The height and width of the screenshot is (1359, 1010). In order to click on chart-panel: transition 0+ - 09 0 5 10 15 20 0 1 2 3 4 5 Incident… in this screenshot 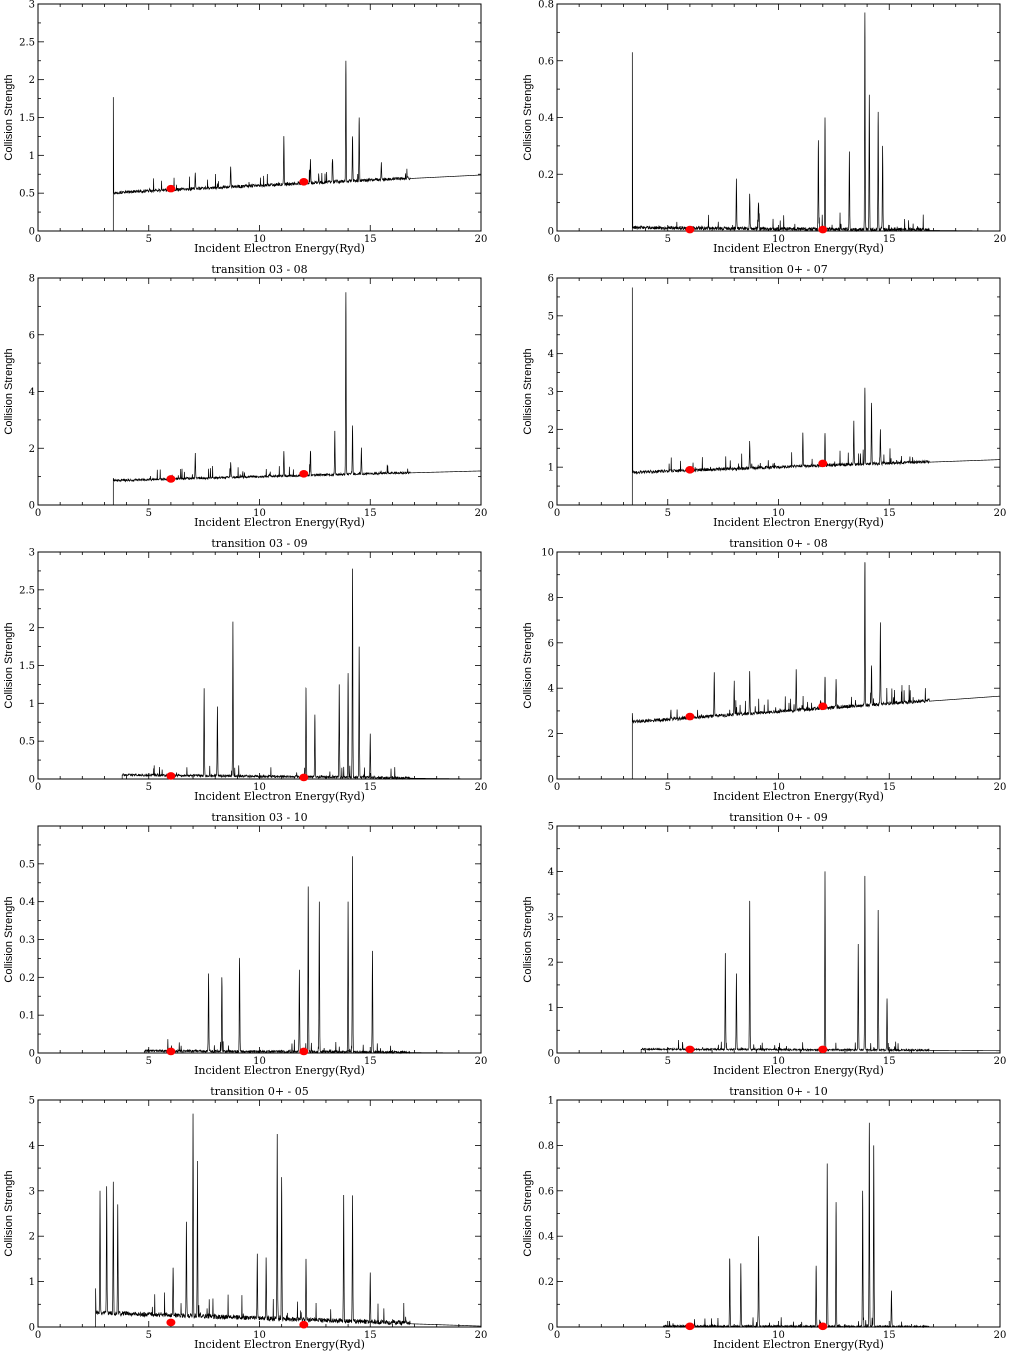, I will do `click(764, 947)`.